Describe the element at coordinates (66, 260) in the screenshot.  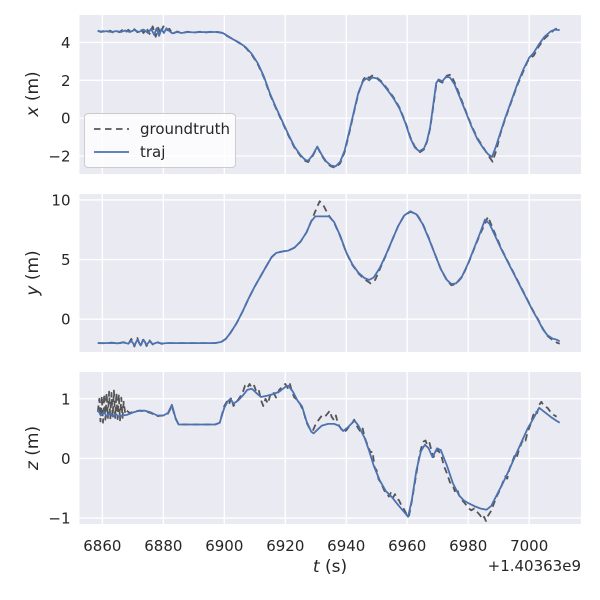
I see `y-tick-label: 5` at that location.